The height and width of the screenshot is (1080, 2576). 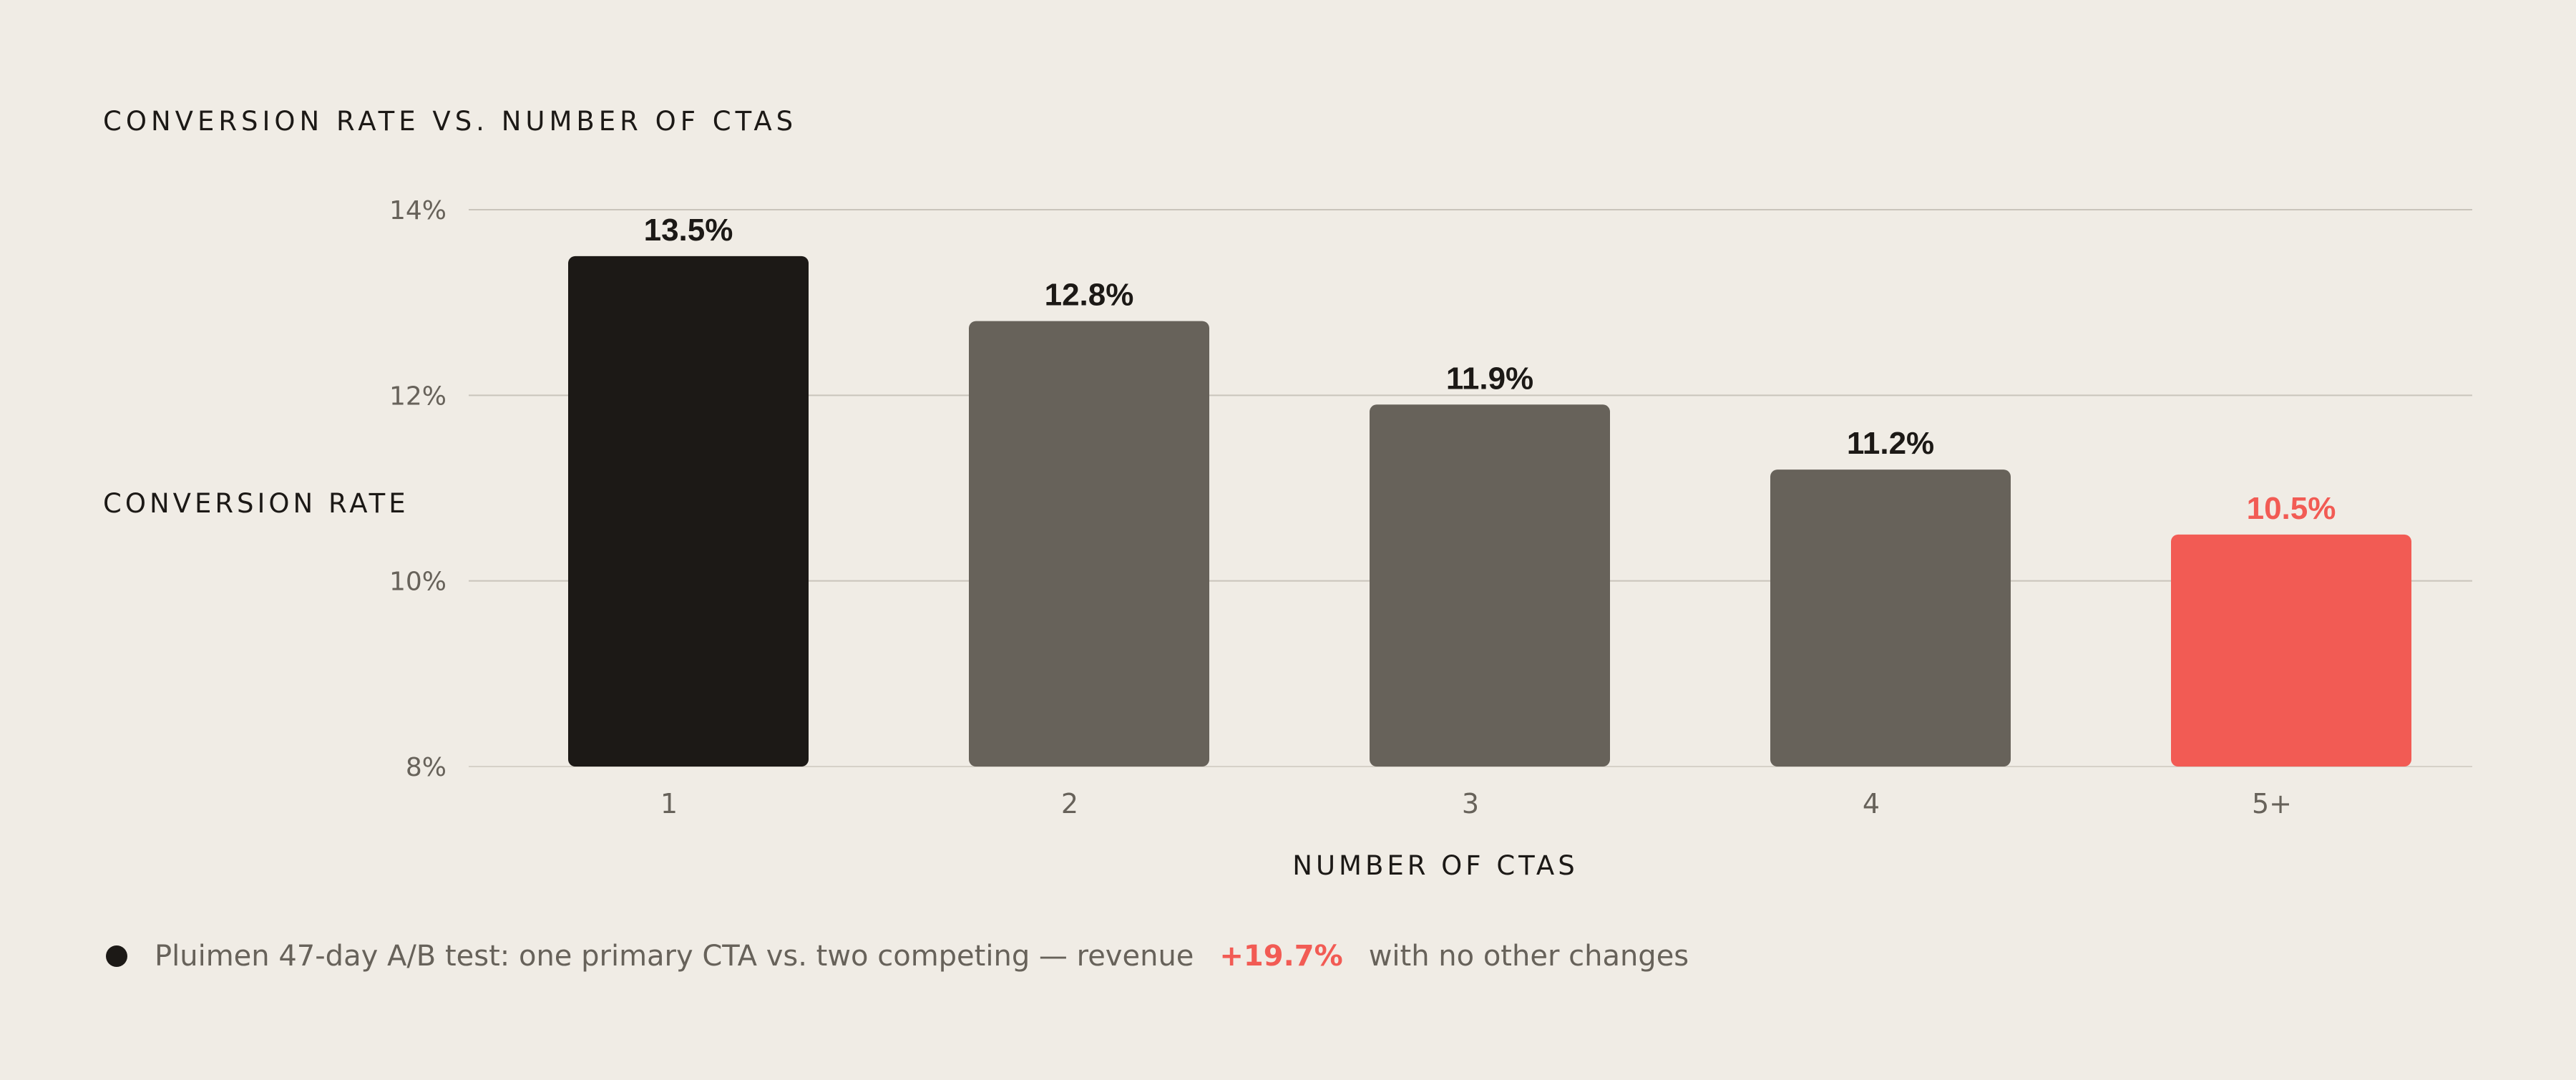 What do you see at coordinates (1280, 956) in the screenshot?
I see `footnote-highlight: +19.7%` at bounding box center [1280, 956].